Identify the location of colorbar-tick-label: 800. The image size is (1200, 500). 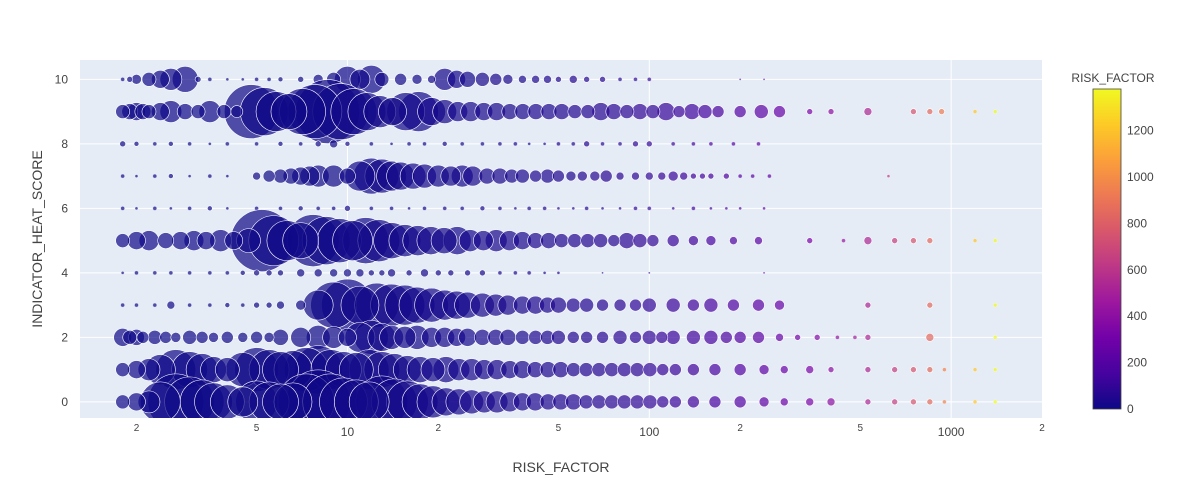
(1137, 223).